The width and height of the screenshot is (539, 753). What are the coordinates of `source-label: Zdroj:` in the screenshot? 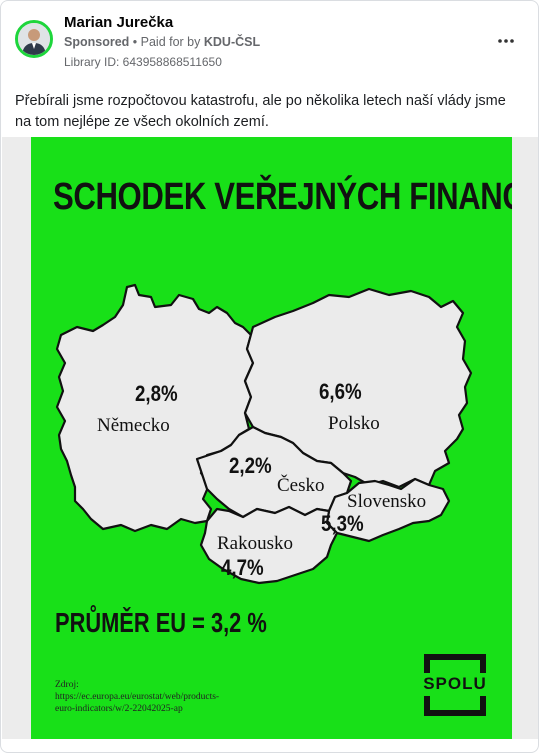 It's located at (67, 685).